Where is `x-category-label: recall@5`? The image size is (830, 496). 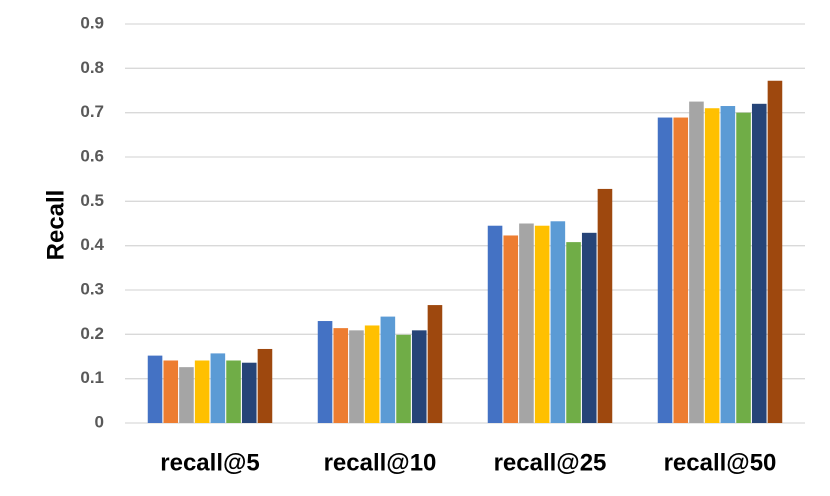
x-category-label: recall@5 is located at coordinates (209, 462).